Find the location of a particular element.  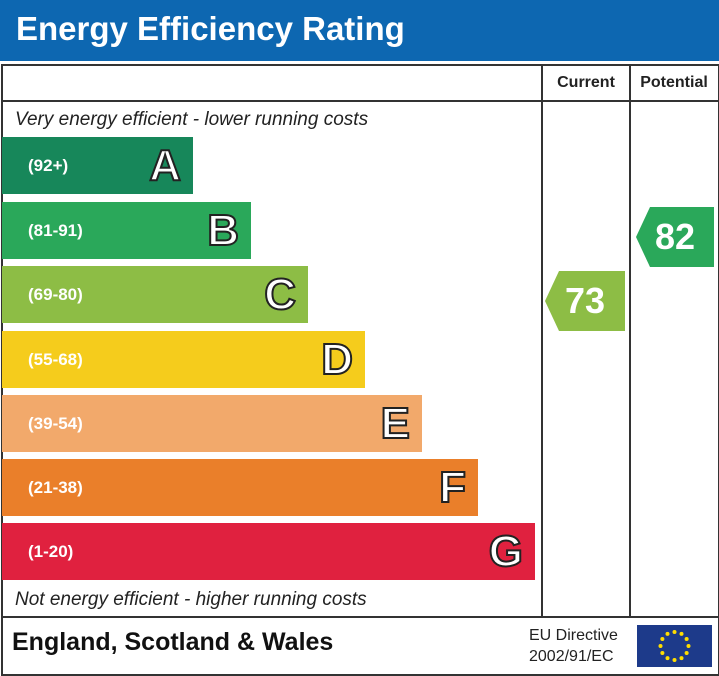

title-bar is located at coordinates (359, 30).